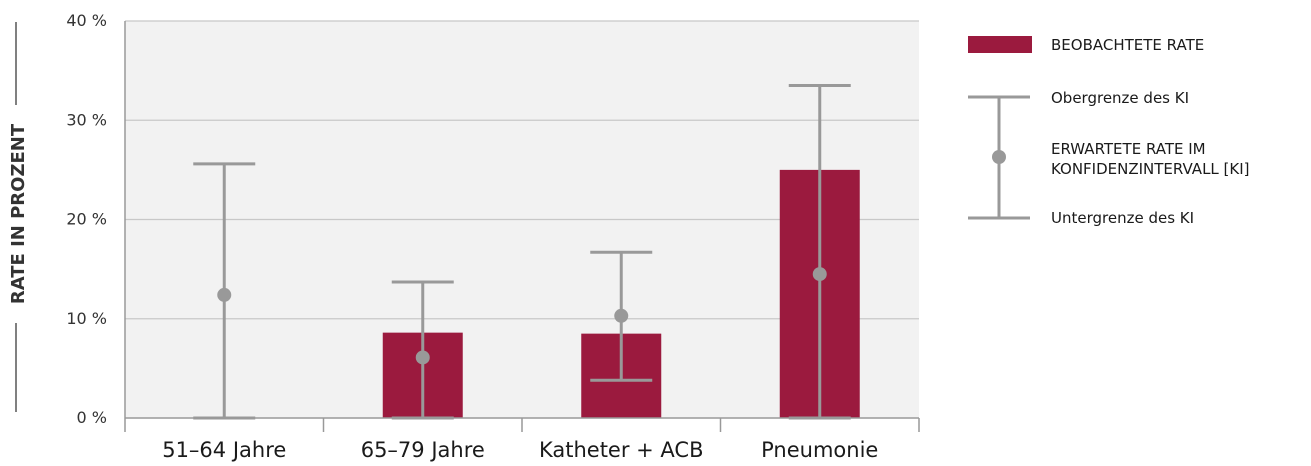 This screenshot has height=466, width=1311. I want to click on y-tick-label: 40 %, so click(86, 20).